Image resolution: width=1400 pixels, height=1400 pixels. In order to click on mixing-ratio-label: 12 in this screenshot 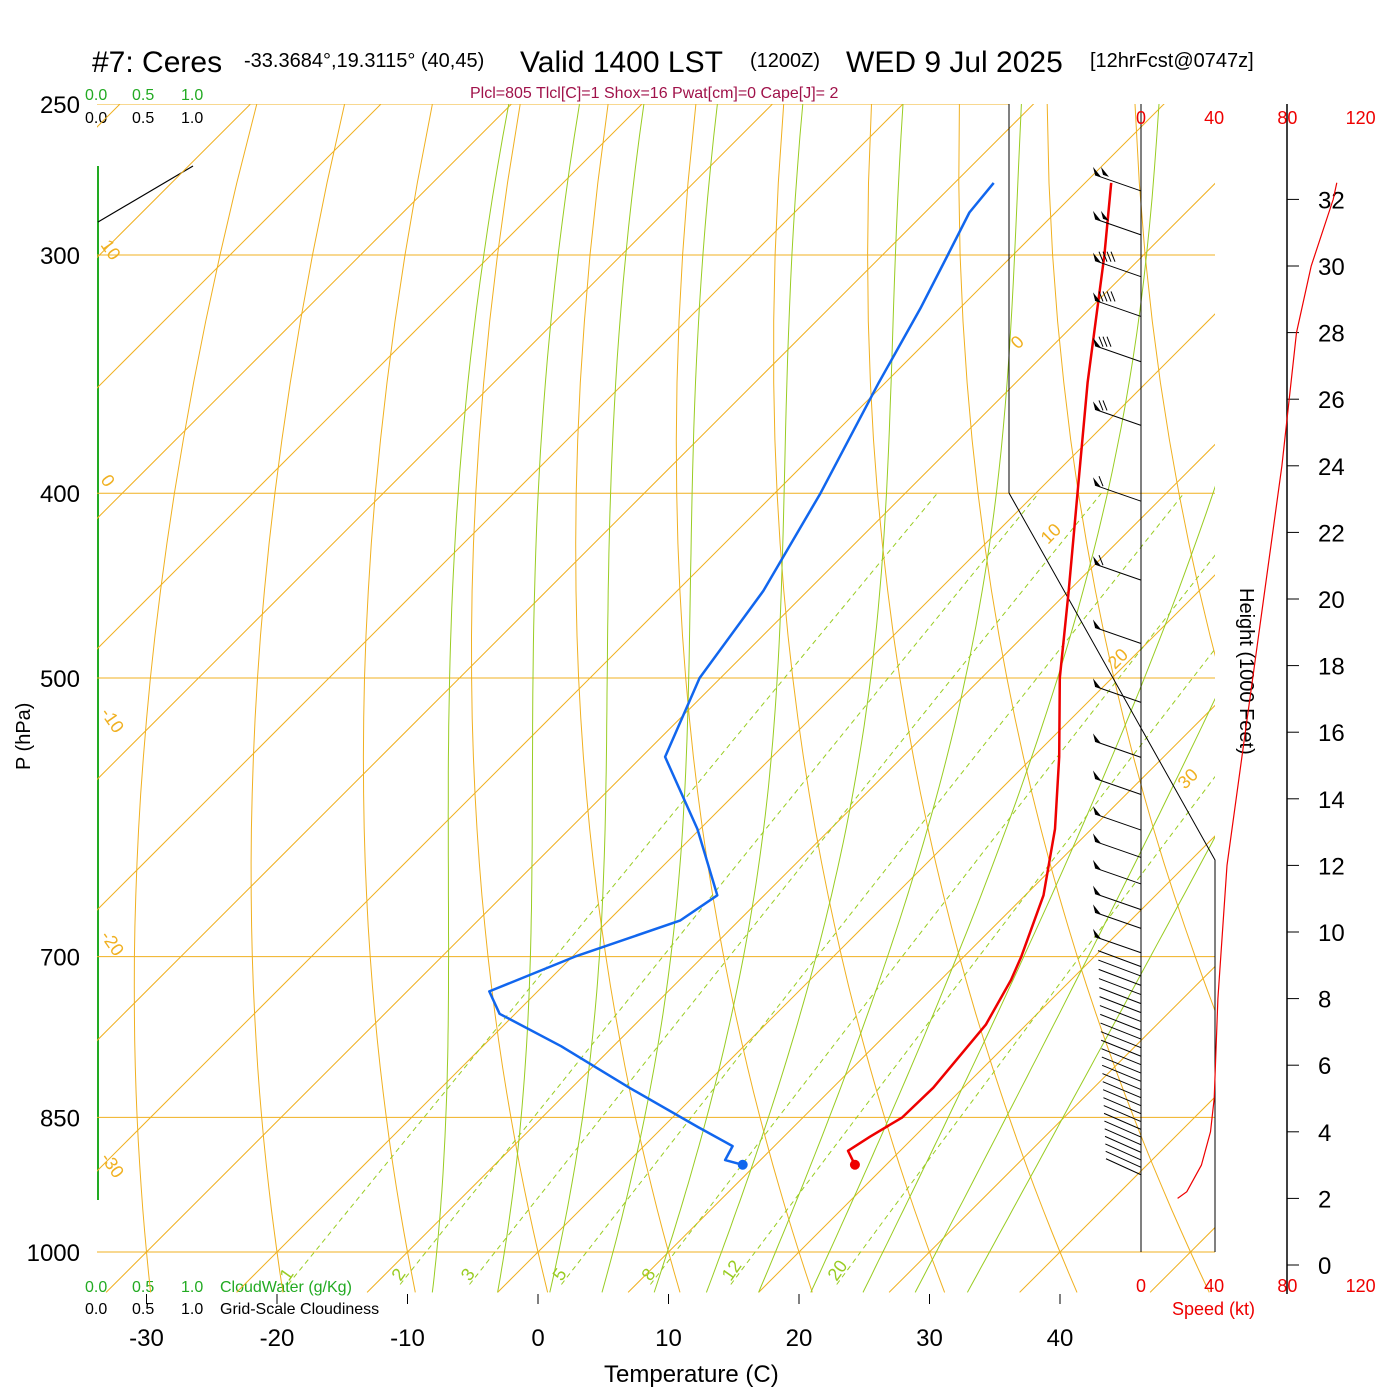, I will do `click(732, 1270)`.